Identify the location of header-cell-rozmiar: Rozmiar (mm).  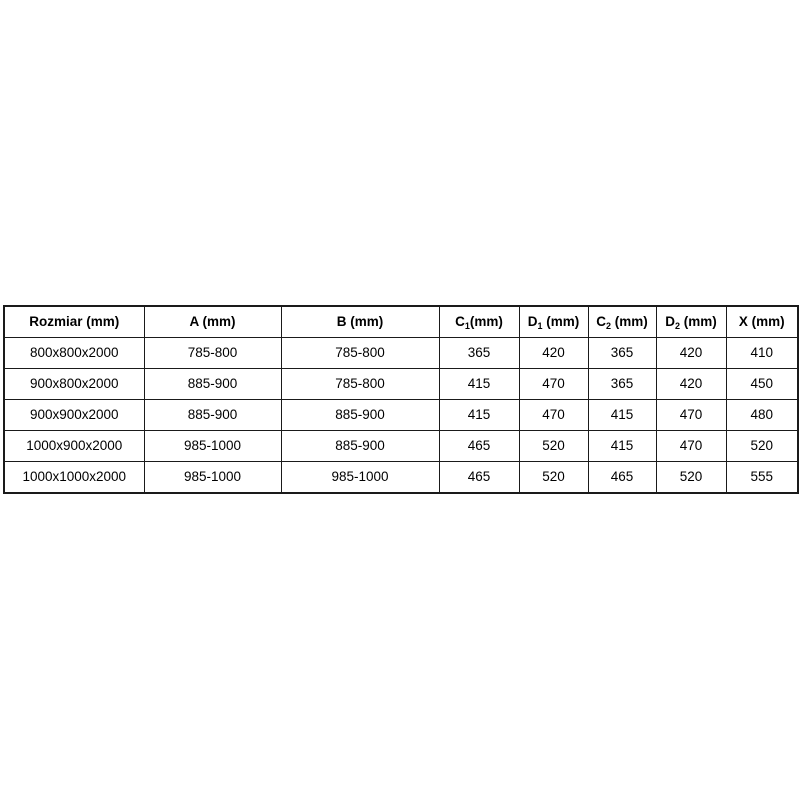
(74, 321).